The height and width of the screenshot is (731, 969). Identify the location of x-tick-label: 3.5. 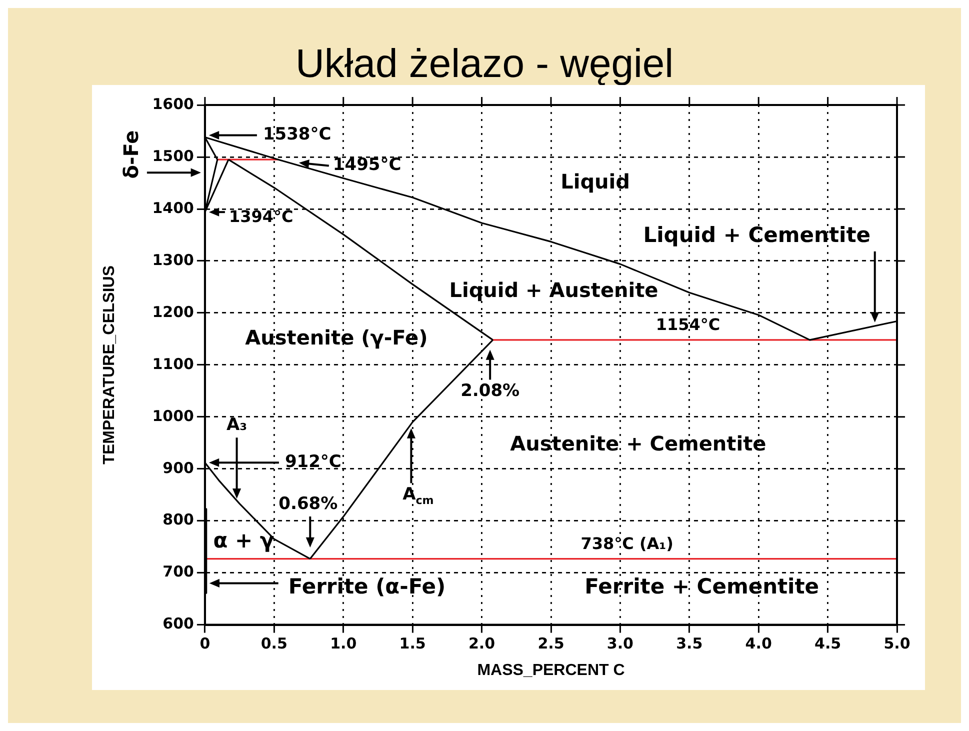
(689, 643).